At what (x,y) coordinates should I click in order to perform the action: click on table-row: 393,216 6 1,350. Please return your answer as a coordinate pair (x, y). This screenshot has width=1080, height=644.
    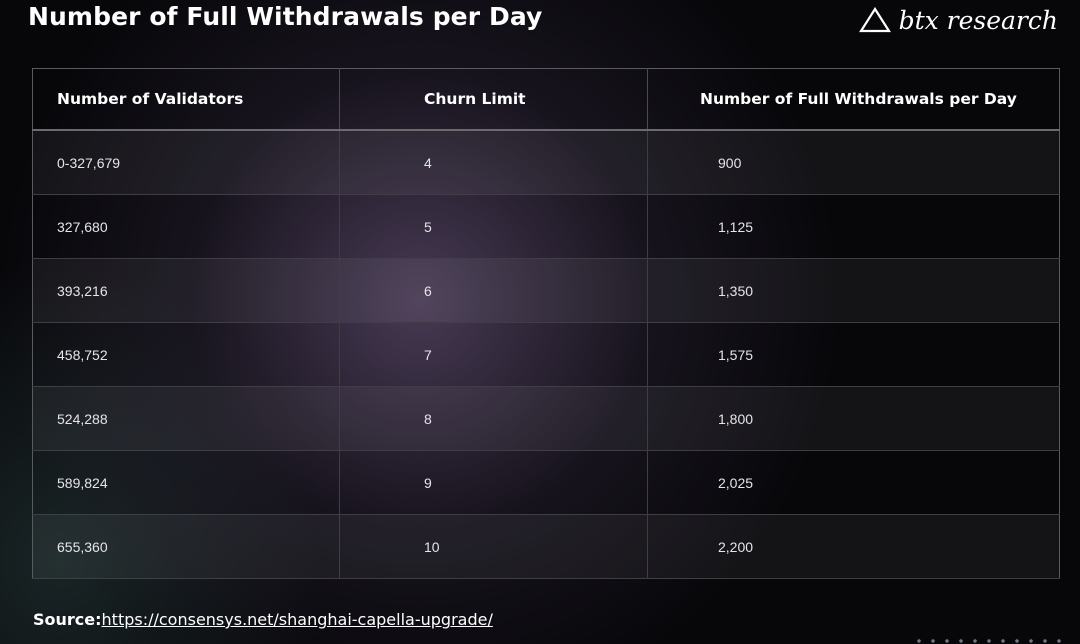
    Looking at the image, I should click on (546, 290).